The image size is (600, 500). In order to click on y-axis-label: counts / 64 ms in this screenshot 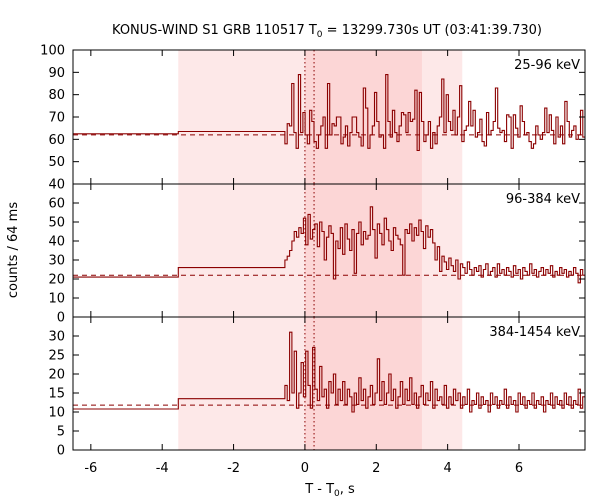, I will do `click(13, 250)`.